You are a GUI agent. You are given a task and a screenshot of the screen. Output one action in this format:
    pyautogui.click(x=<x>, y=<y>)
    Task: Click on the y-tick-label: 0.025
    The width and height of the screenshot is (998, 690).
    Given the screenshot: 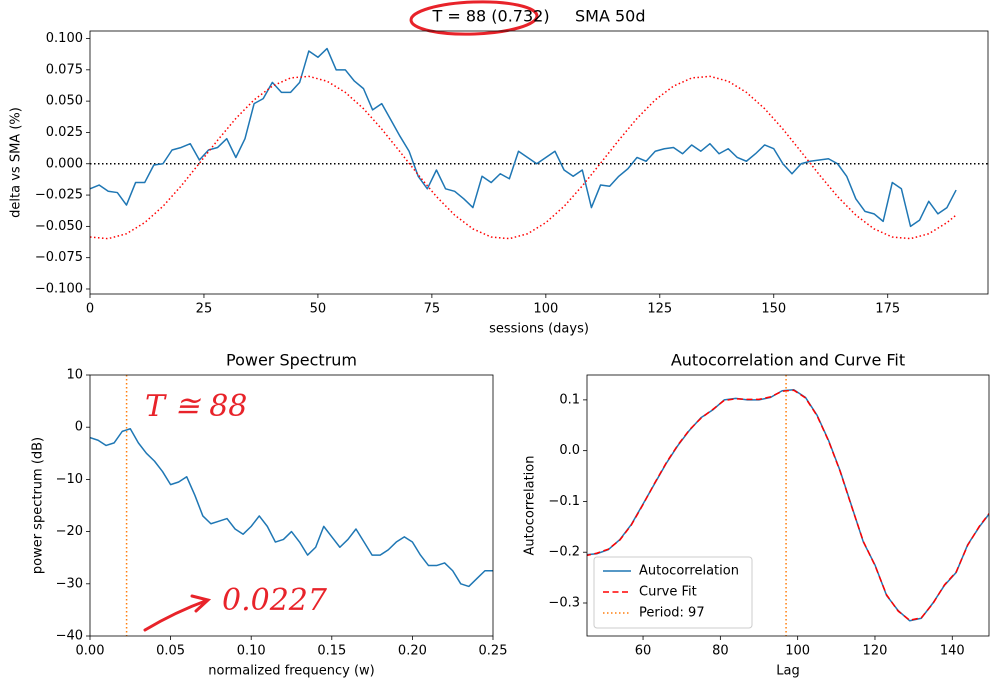 What is the action you would take?
    pyautogui.click(x=64, y=132)
    